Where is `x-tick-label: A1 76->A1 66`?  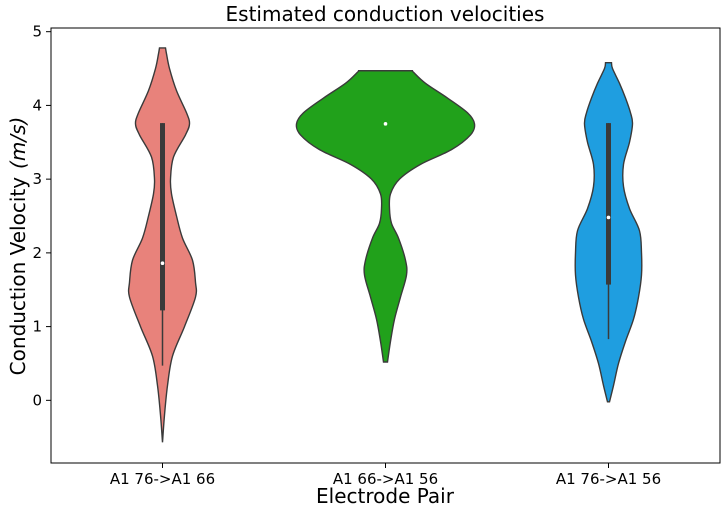 x-tick-label: A1 76->A1 66 is located at coordinates (162, 479).